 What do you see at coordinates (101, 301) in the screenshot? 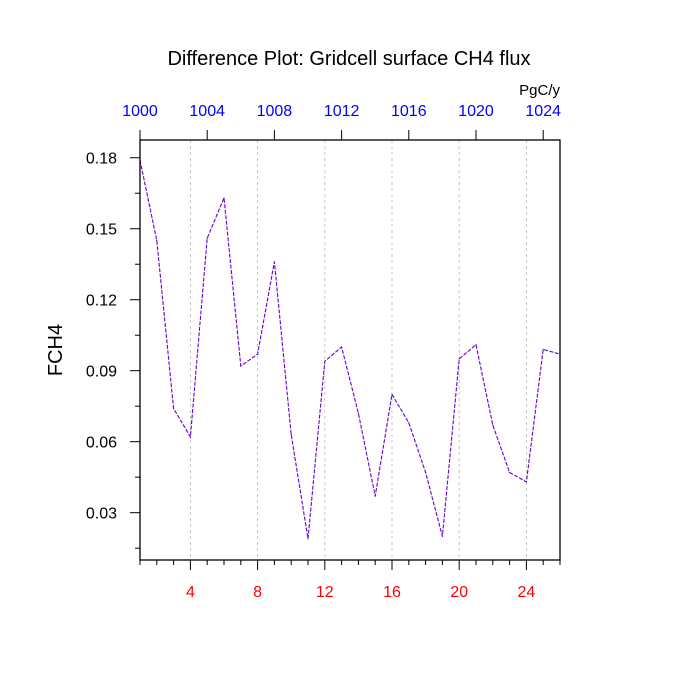
I see `y-tick-label: 0.12` at bounding box center [101, 301].